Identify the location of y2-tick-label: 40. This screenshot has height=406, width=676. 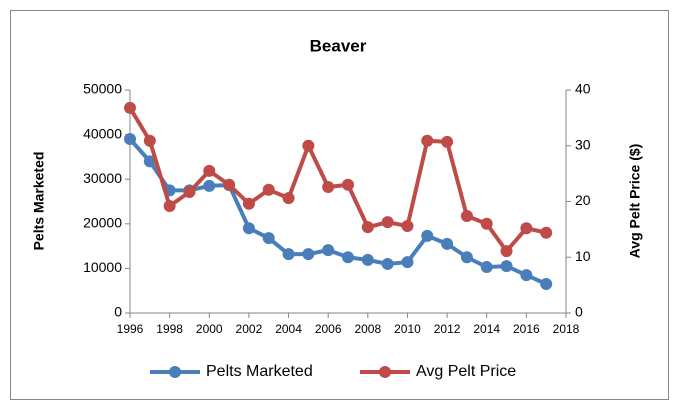
(583, 89).